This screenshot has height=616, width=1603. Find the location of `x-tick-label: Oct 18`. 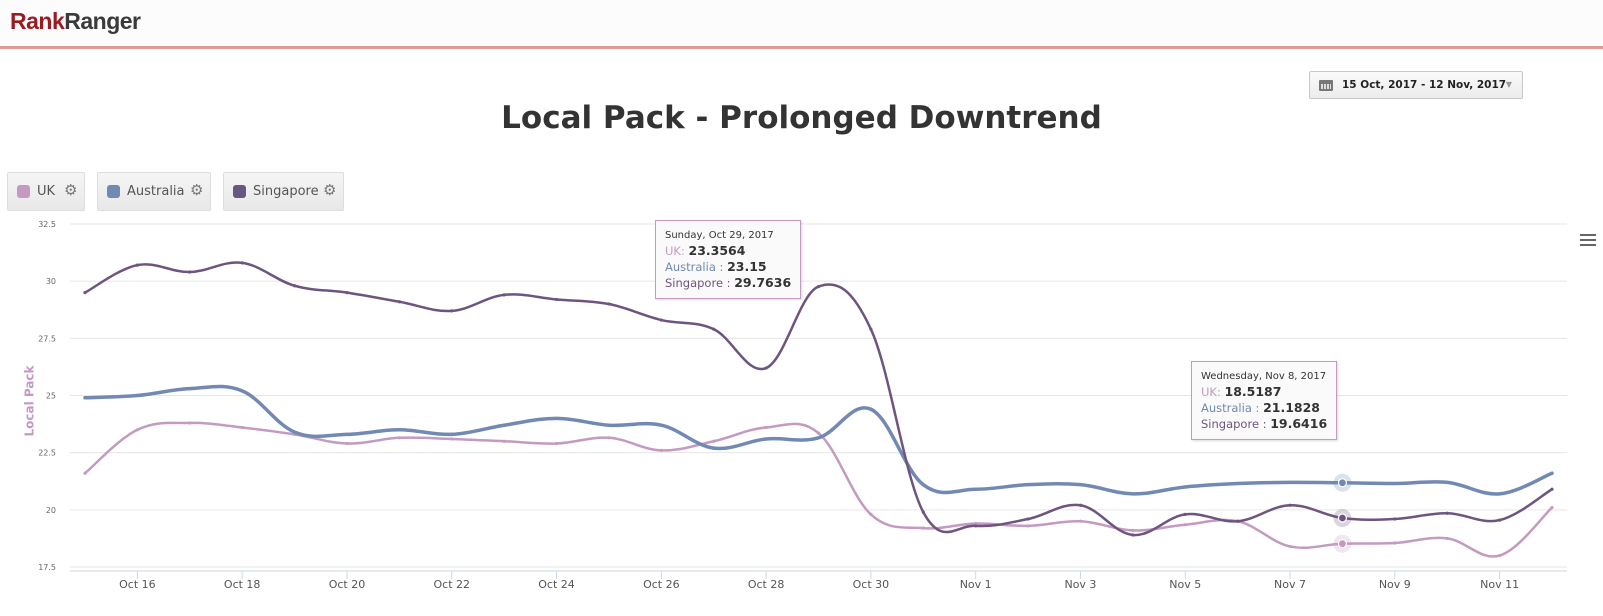

x-tick-label: Oct 18 is located at coordinates (242, 584).